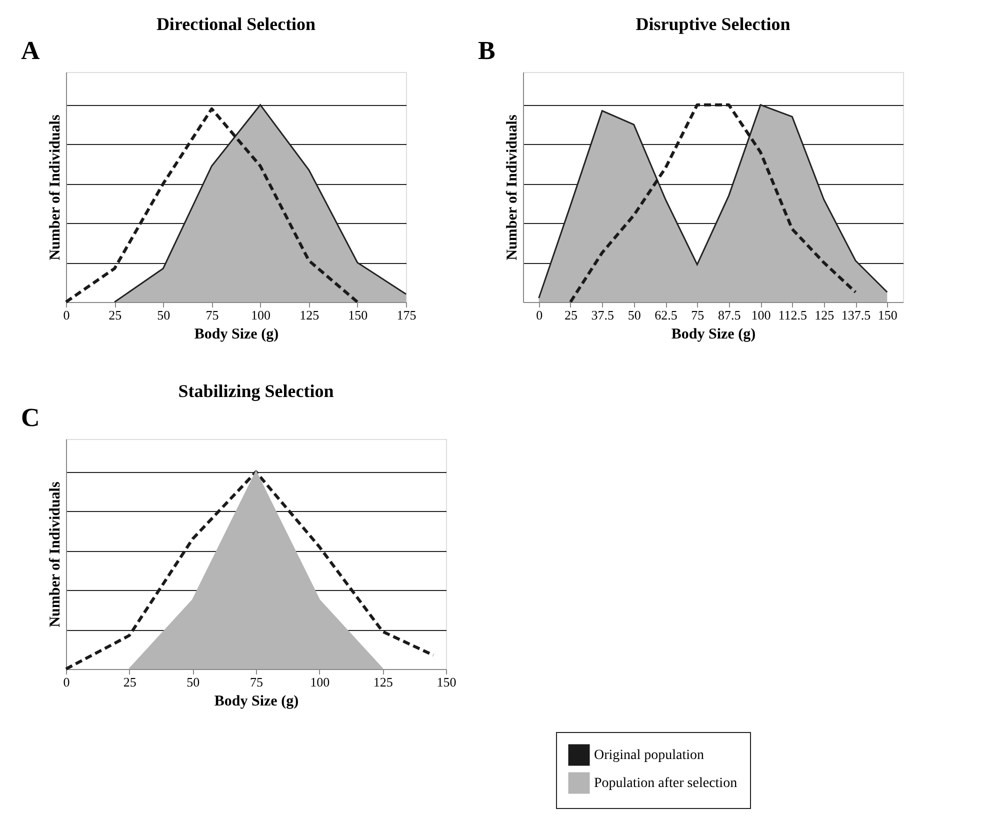 This screenshot has width=988, height=832. I want to click on x-tick-label: 137.5, so click(856, 315).